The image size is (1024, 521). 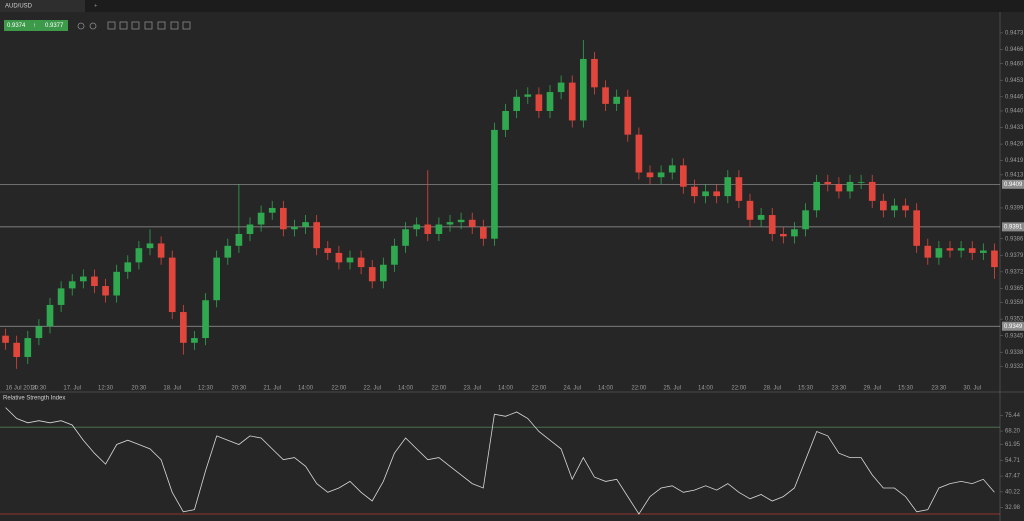 I want to click on y-tick-label: 40.22, so click(x=1013, y=492).